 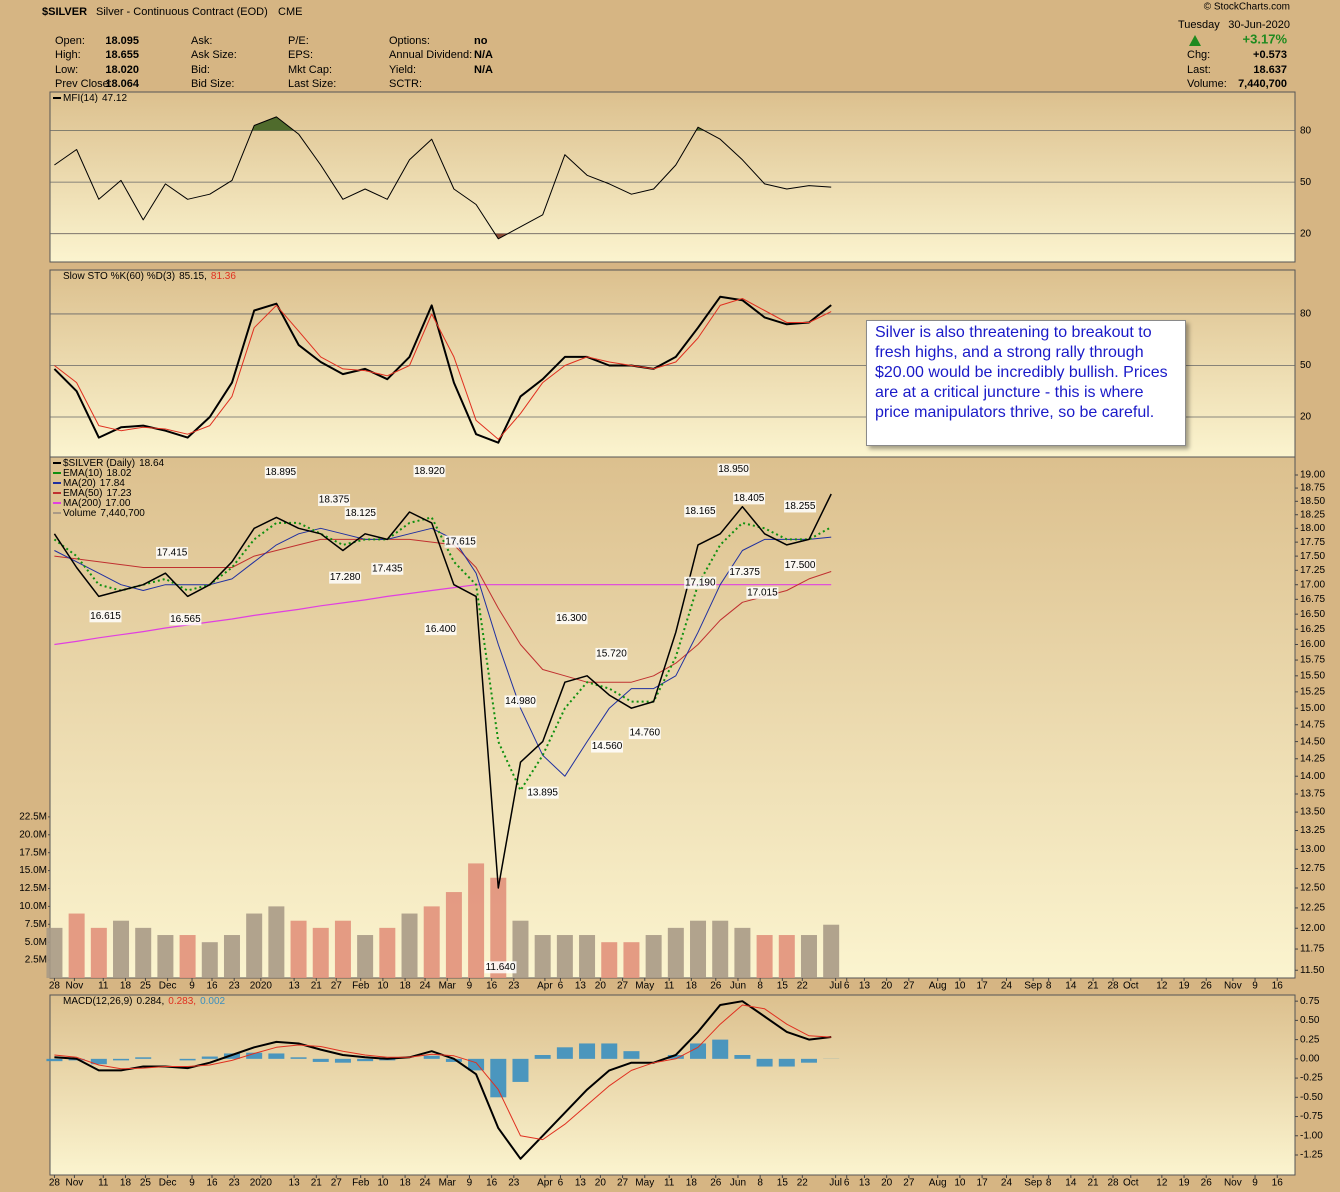 What do you see at coordinates (105, 616) in the screenshot?
I see `annotation: 16.615` at bounding box center [105, 616].